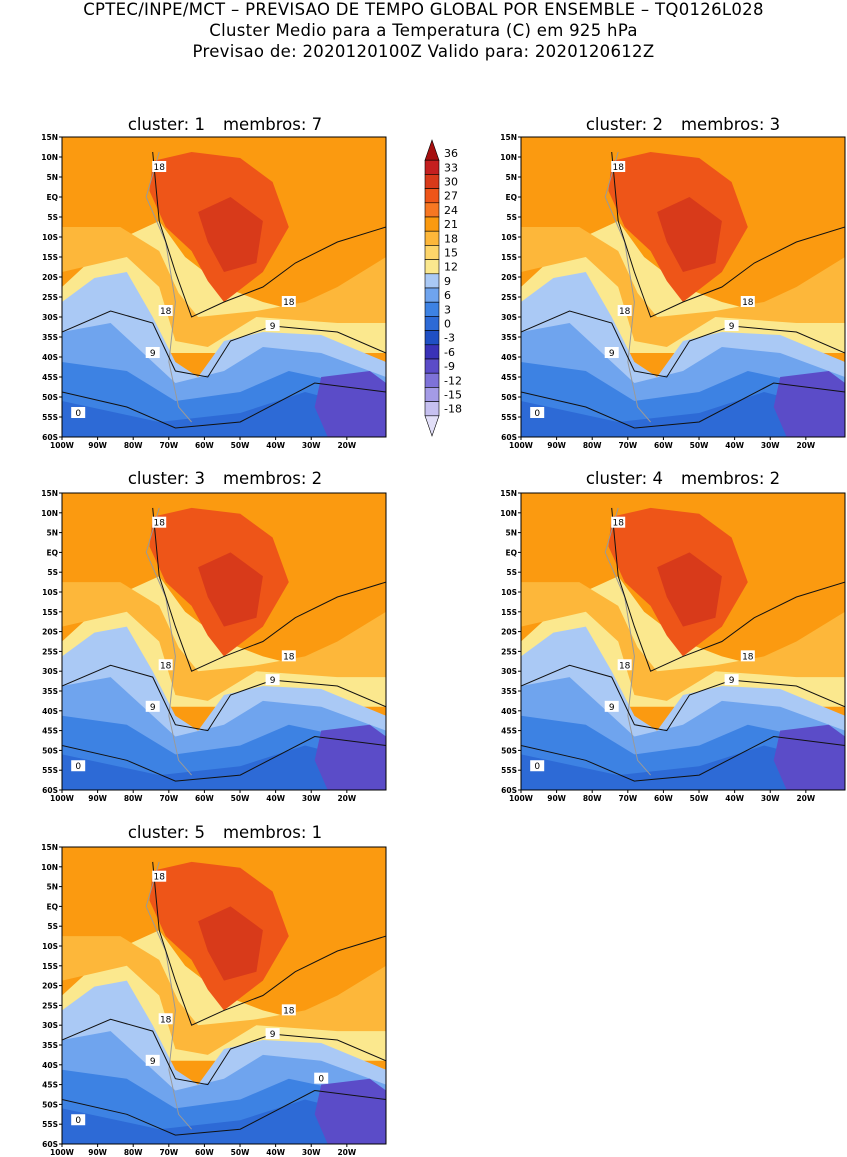 This screenshot has height=1157, width=847. I want to click on temperature-field, so click(224, 287).